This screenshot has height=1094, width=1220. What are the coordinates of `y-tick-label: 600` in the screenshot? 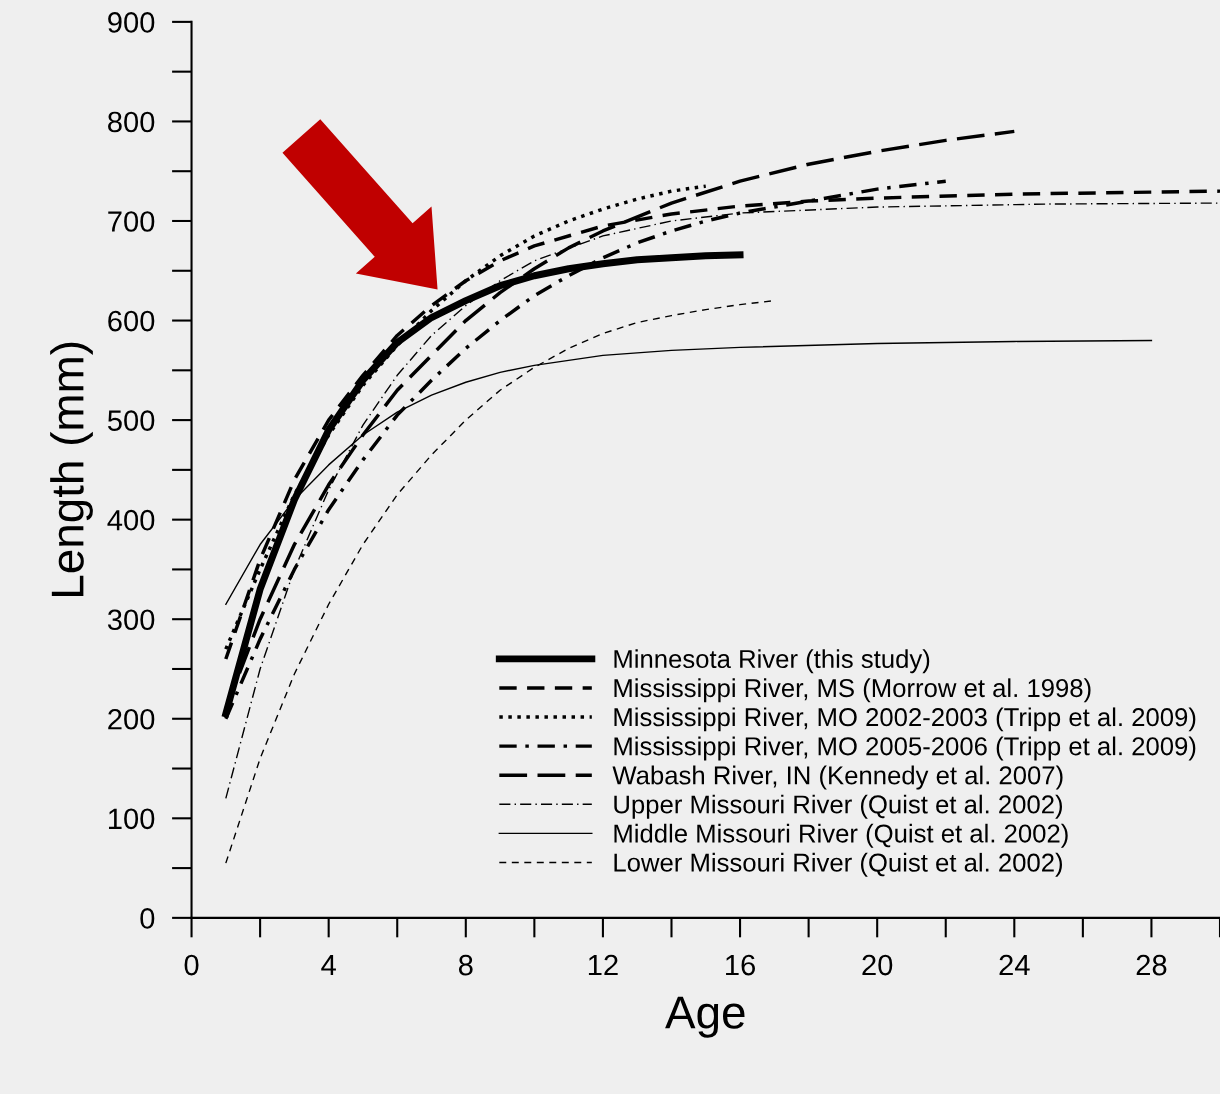 It's located at (131, 321).